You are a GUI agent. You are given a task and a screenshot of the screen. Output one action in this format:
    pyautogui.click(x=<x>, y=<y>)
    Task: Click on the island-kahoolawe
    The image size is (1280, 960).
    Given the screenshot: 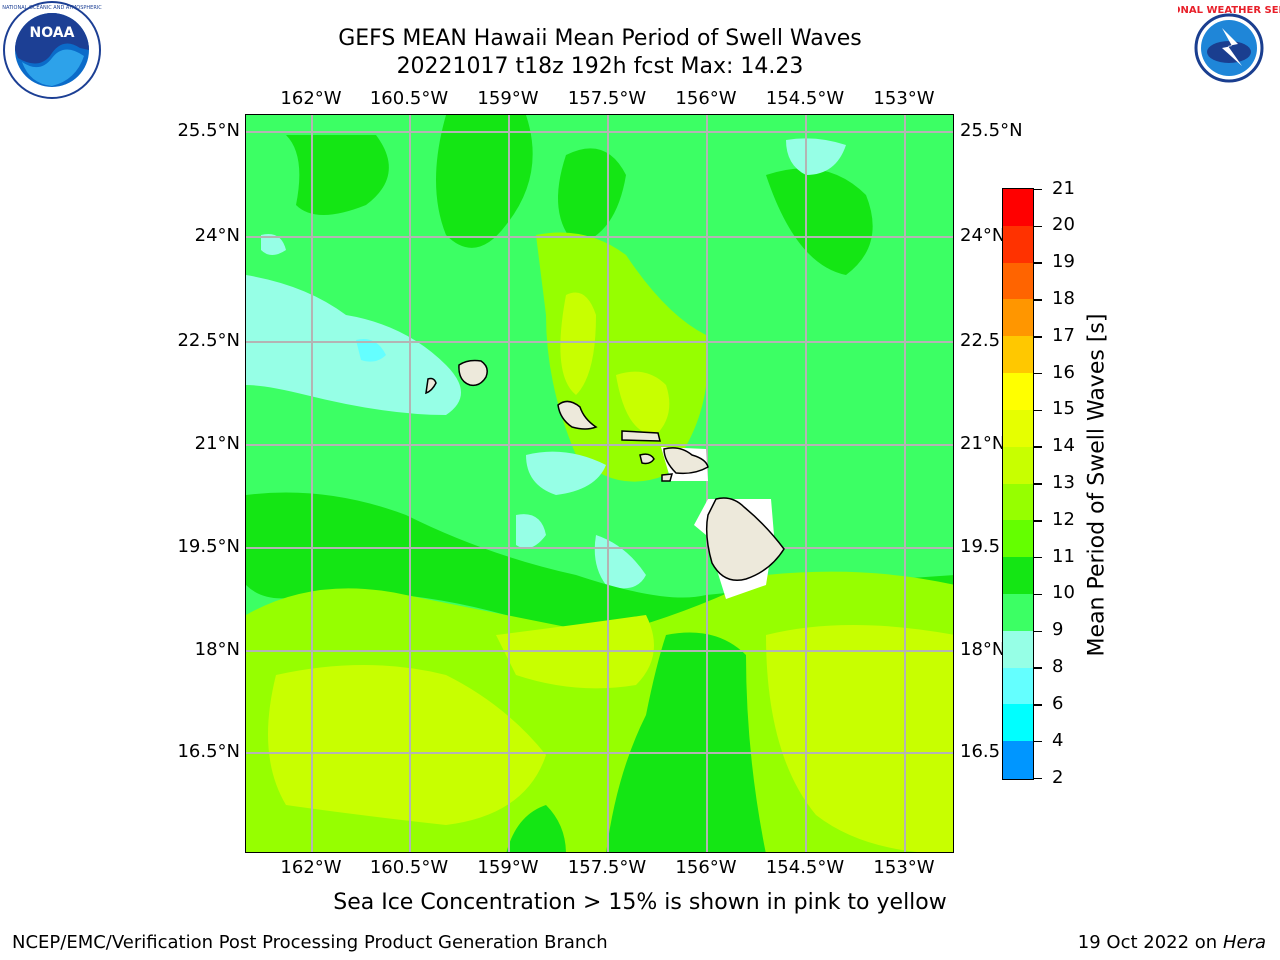 What is the action you would take?
    pyautogui.click(x=667, y=477)
    